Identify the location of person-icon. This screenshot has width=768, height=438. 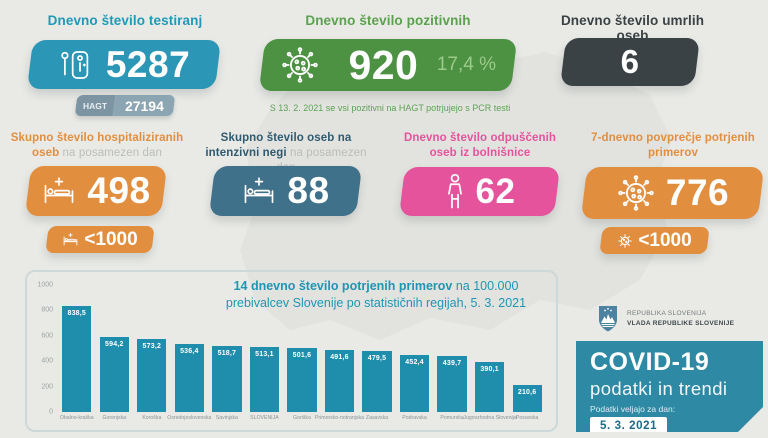
(455, 192).